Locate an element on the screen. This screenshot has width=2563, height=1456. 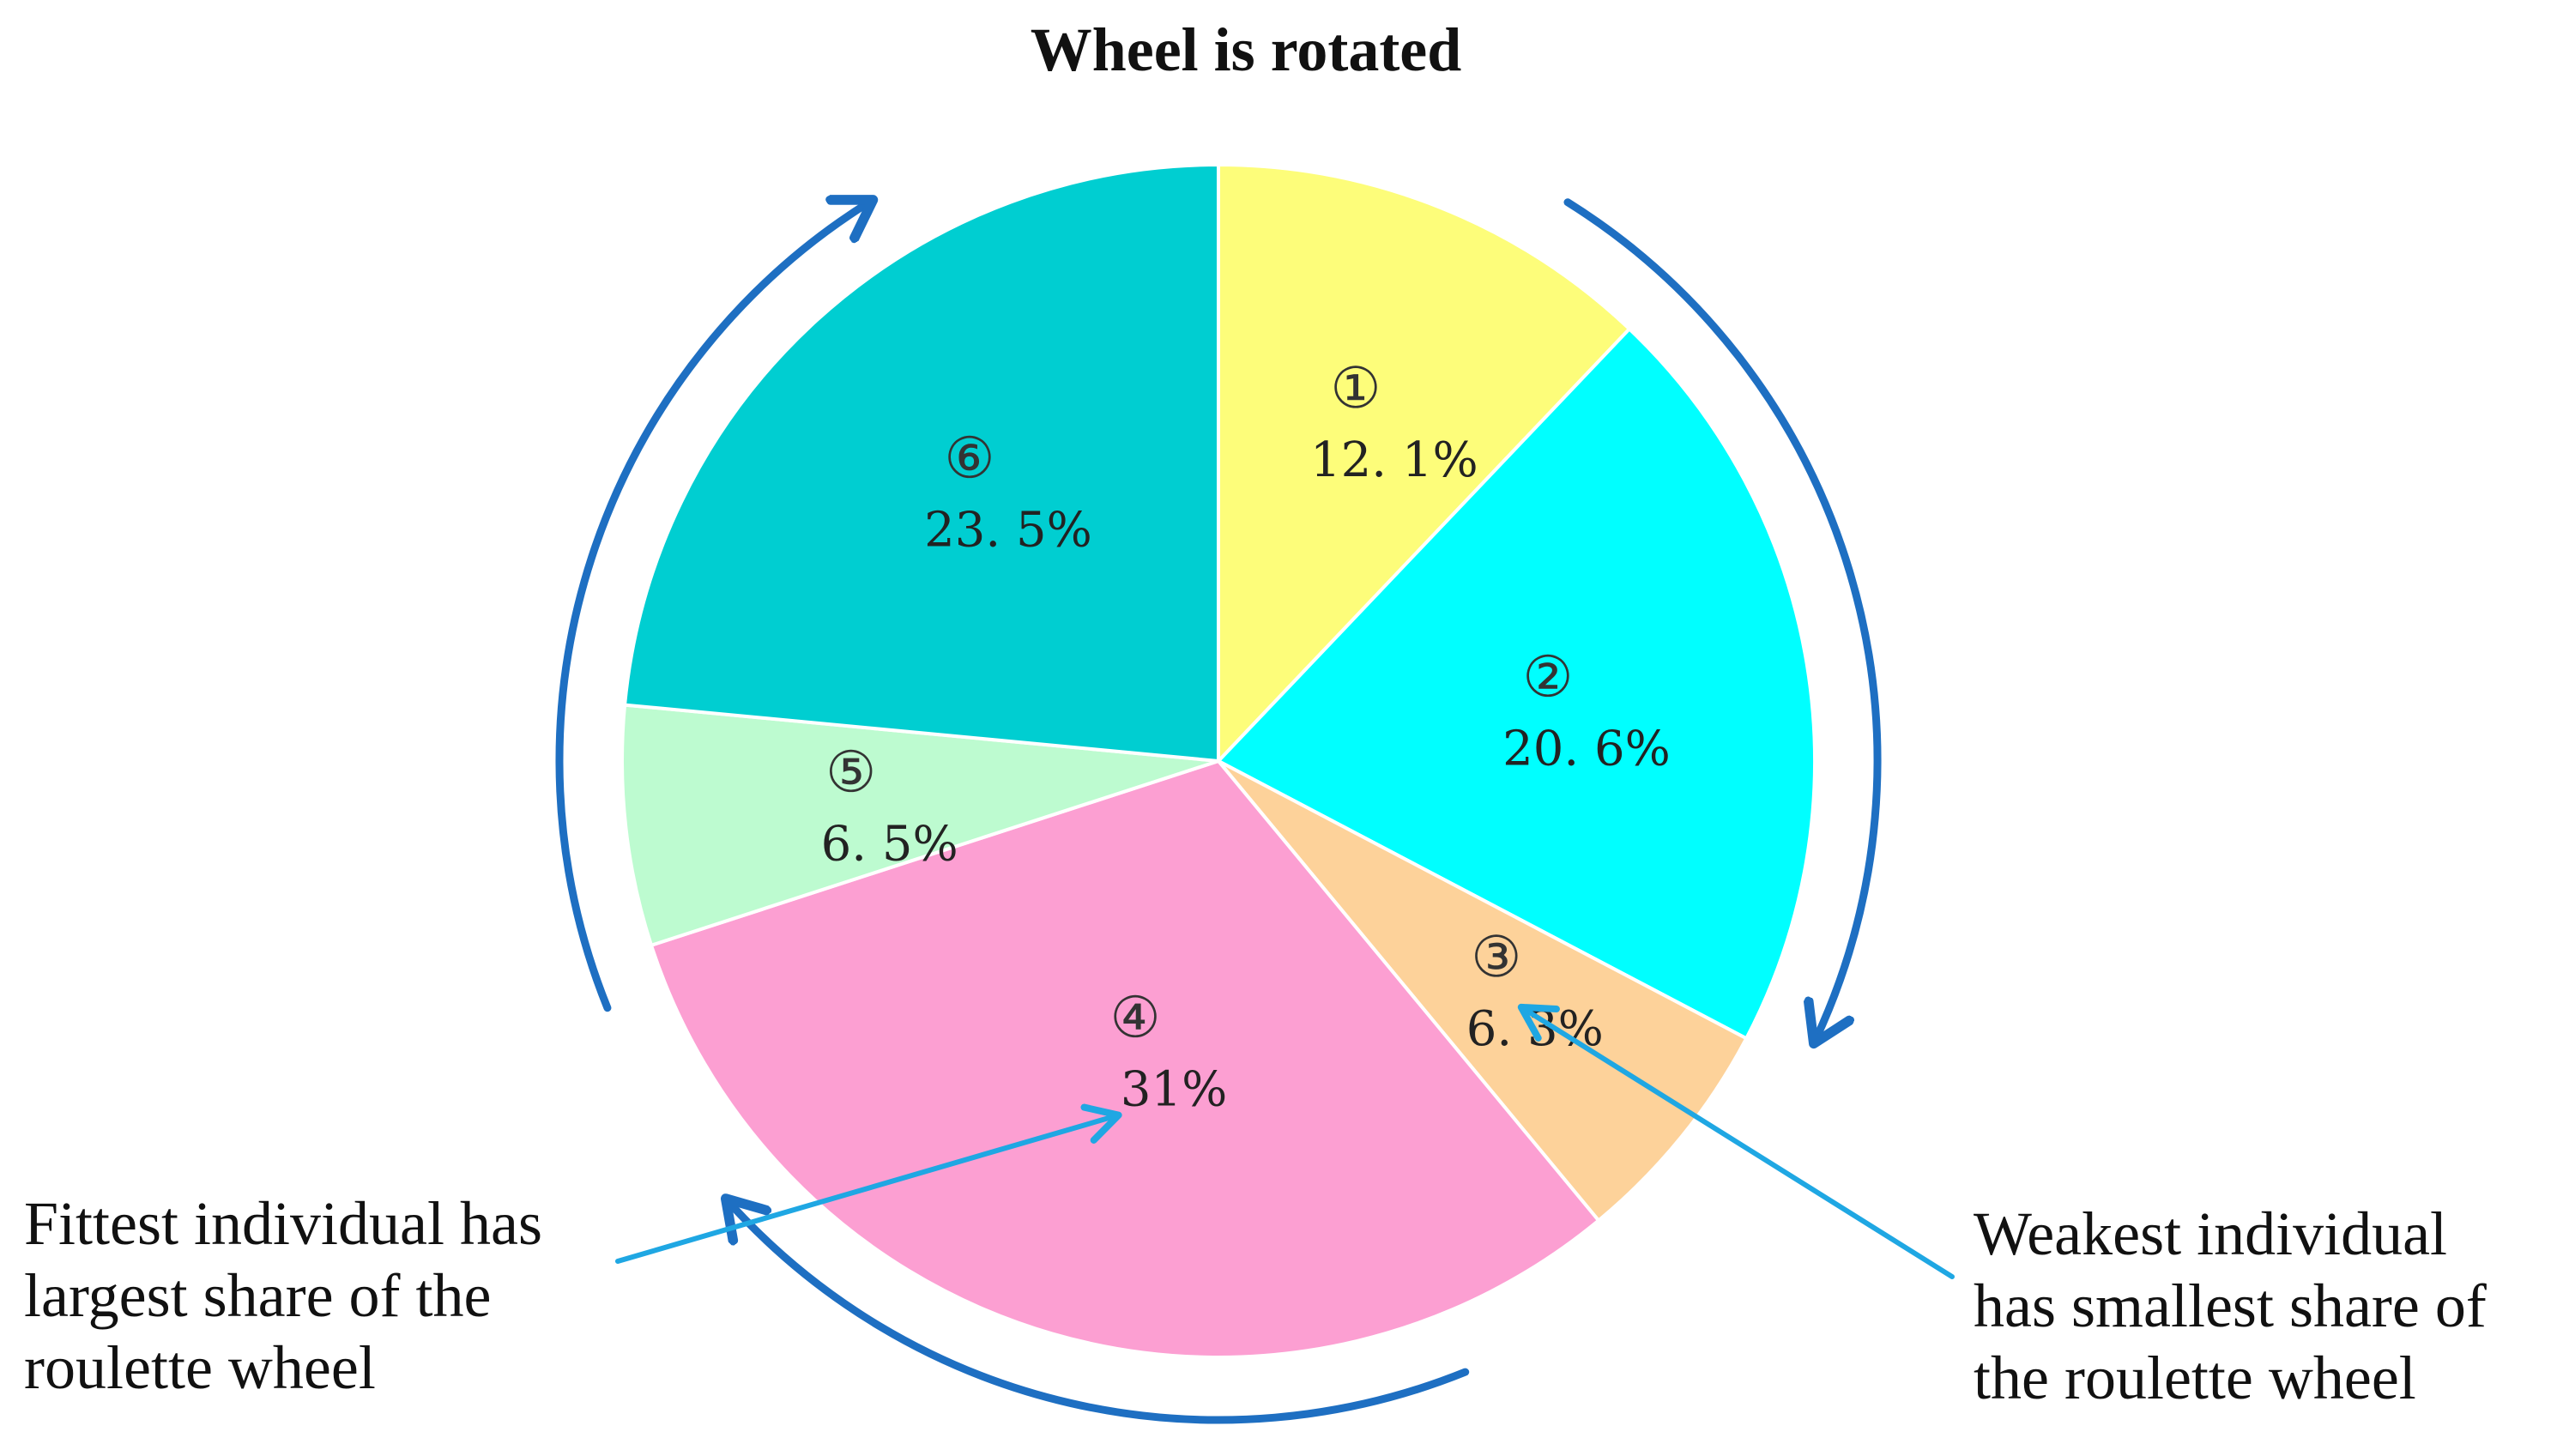
slice-index-label-4: ④ is located at coordinates (1136, 1018).